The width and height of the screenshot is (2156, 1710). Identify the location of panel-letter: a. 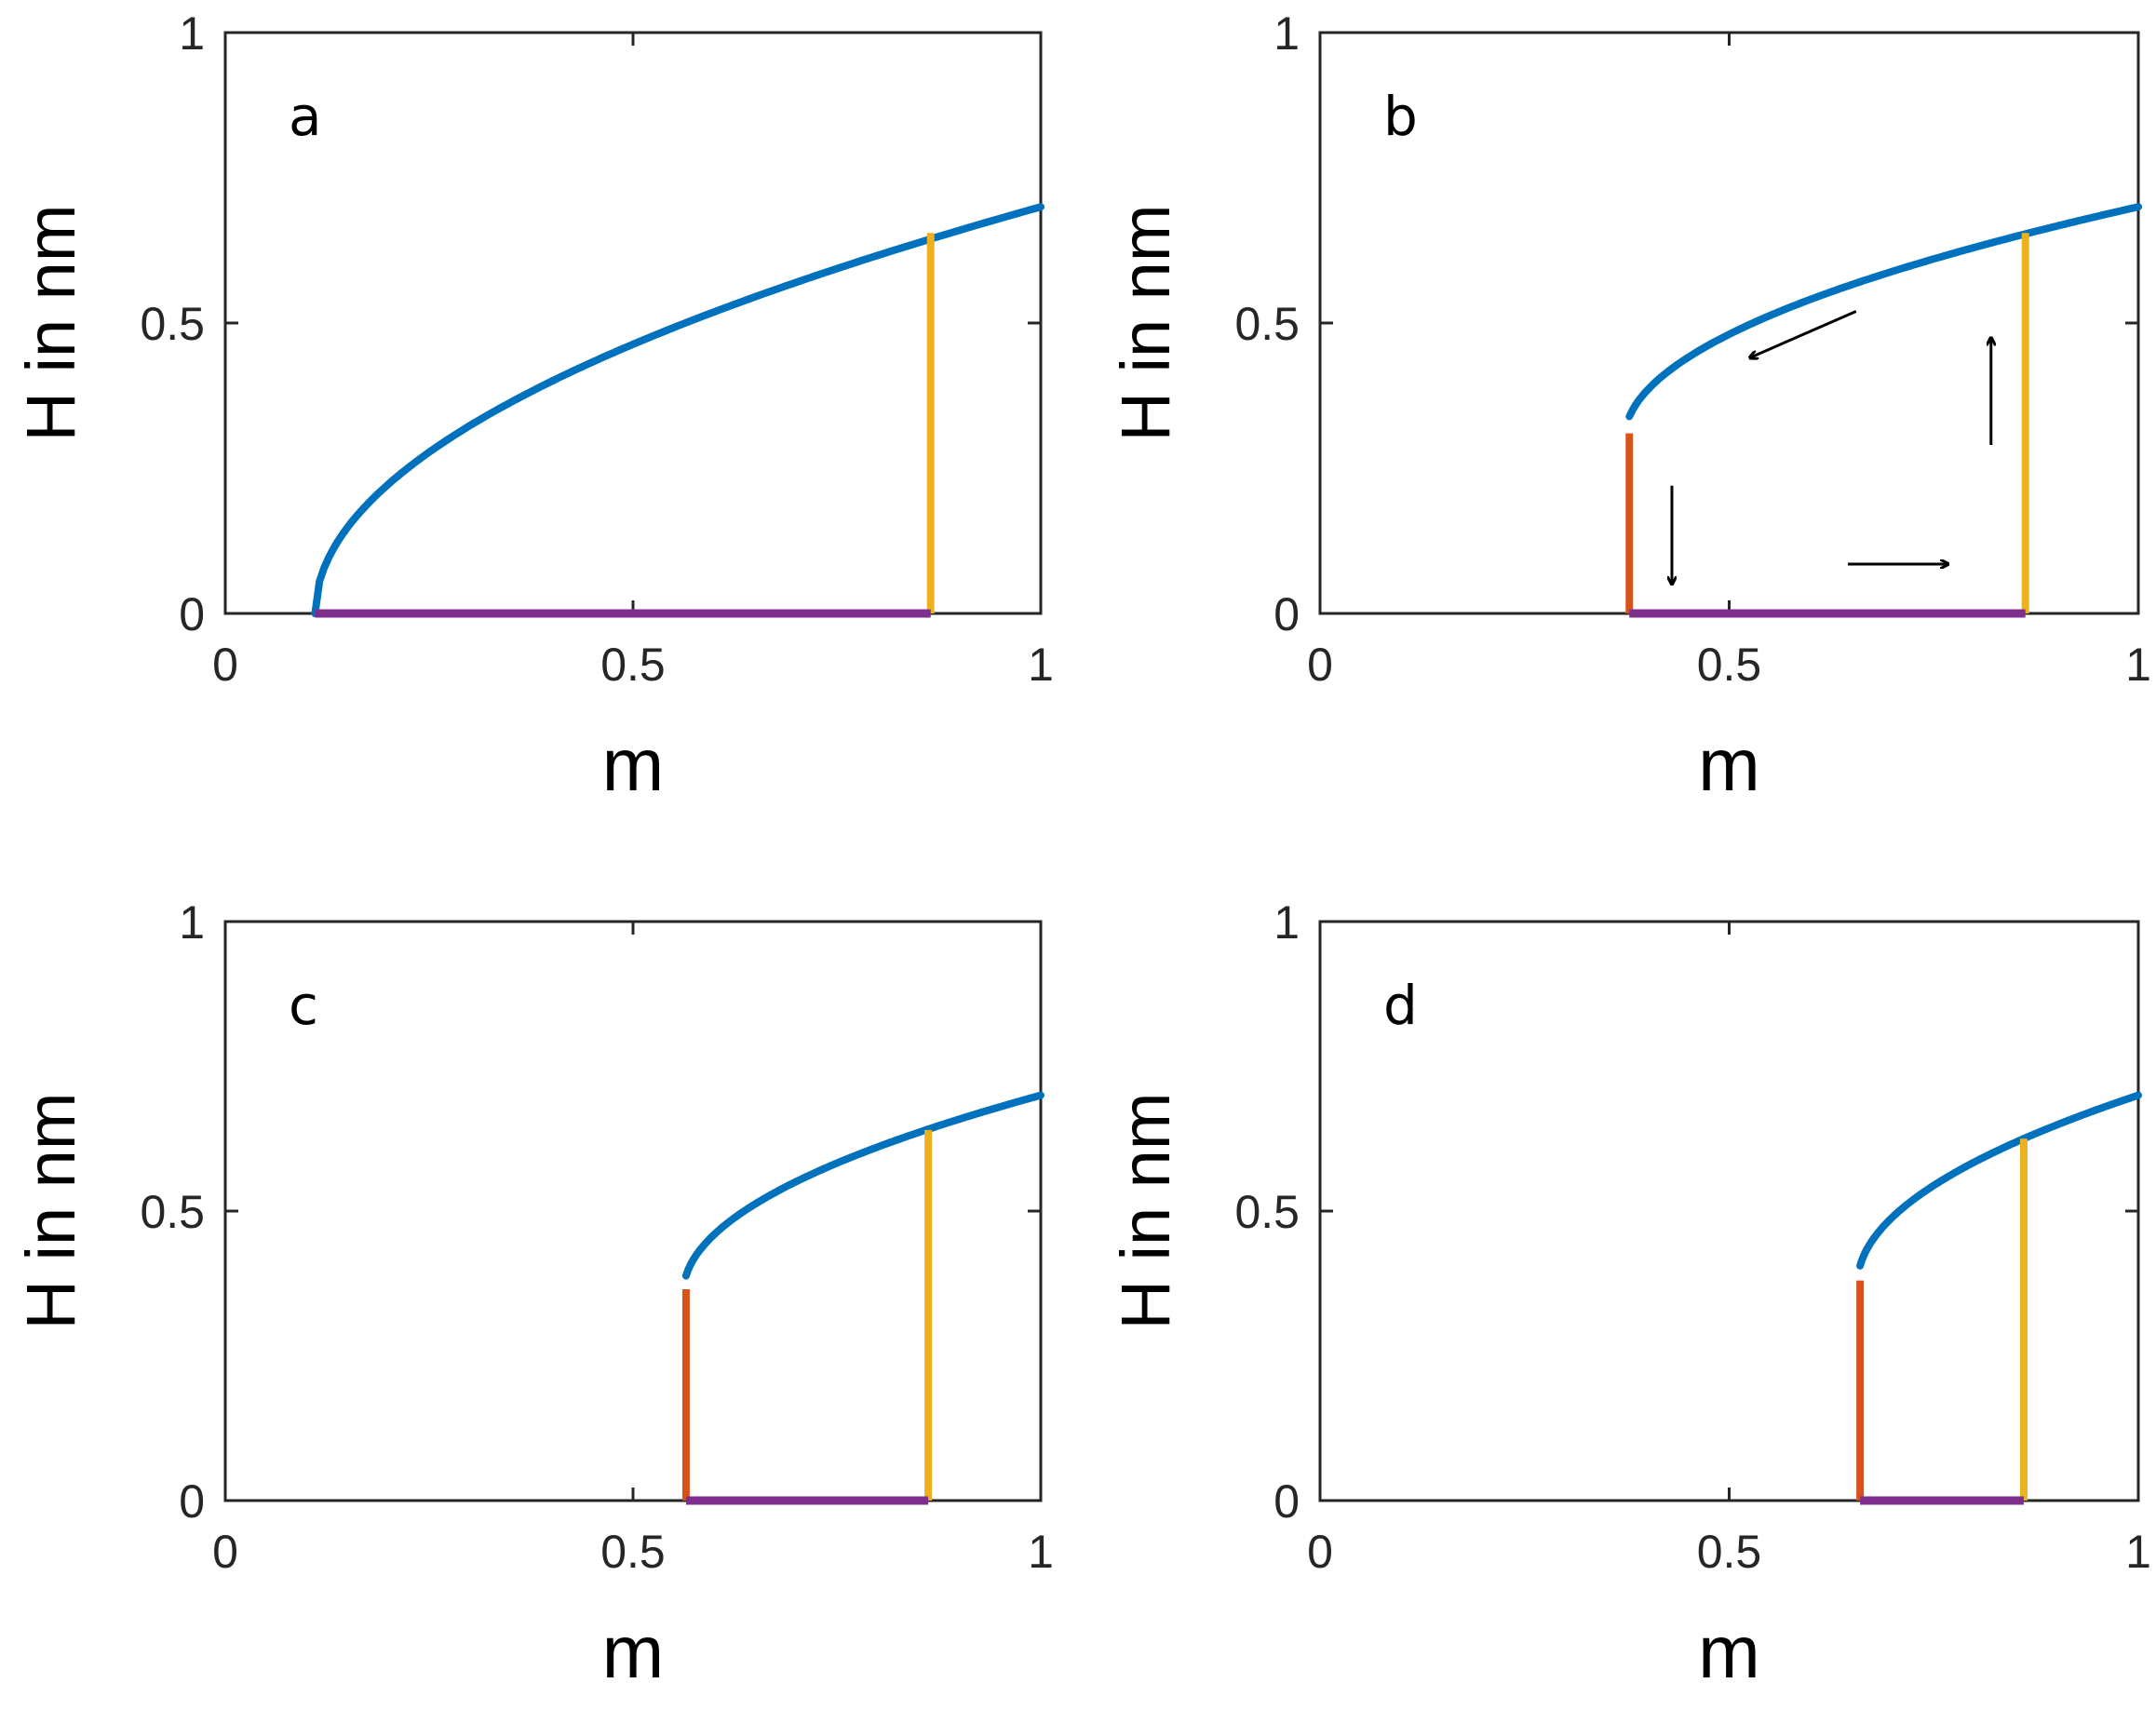
(305, 116).